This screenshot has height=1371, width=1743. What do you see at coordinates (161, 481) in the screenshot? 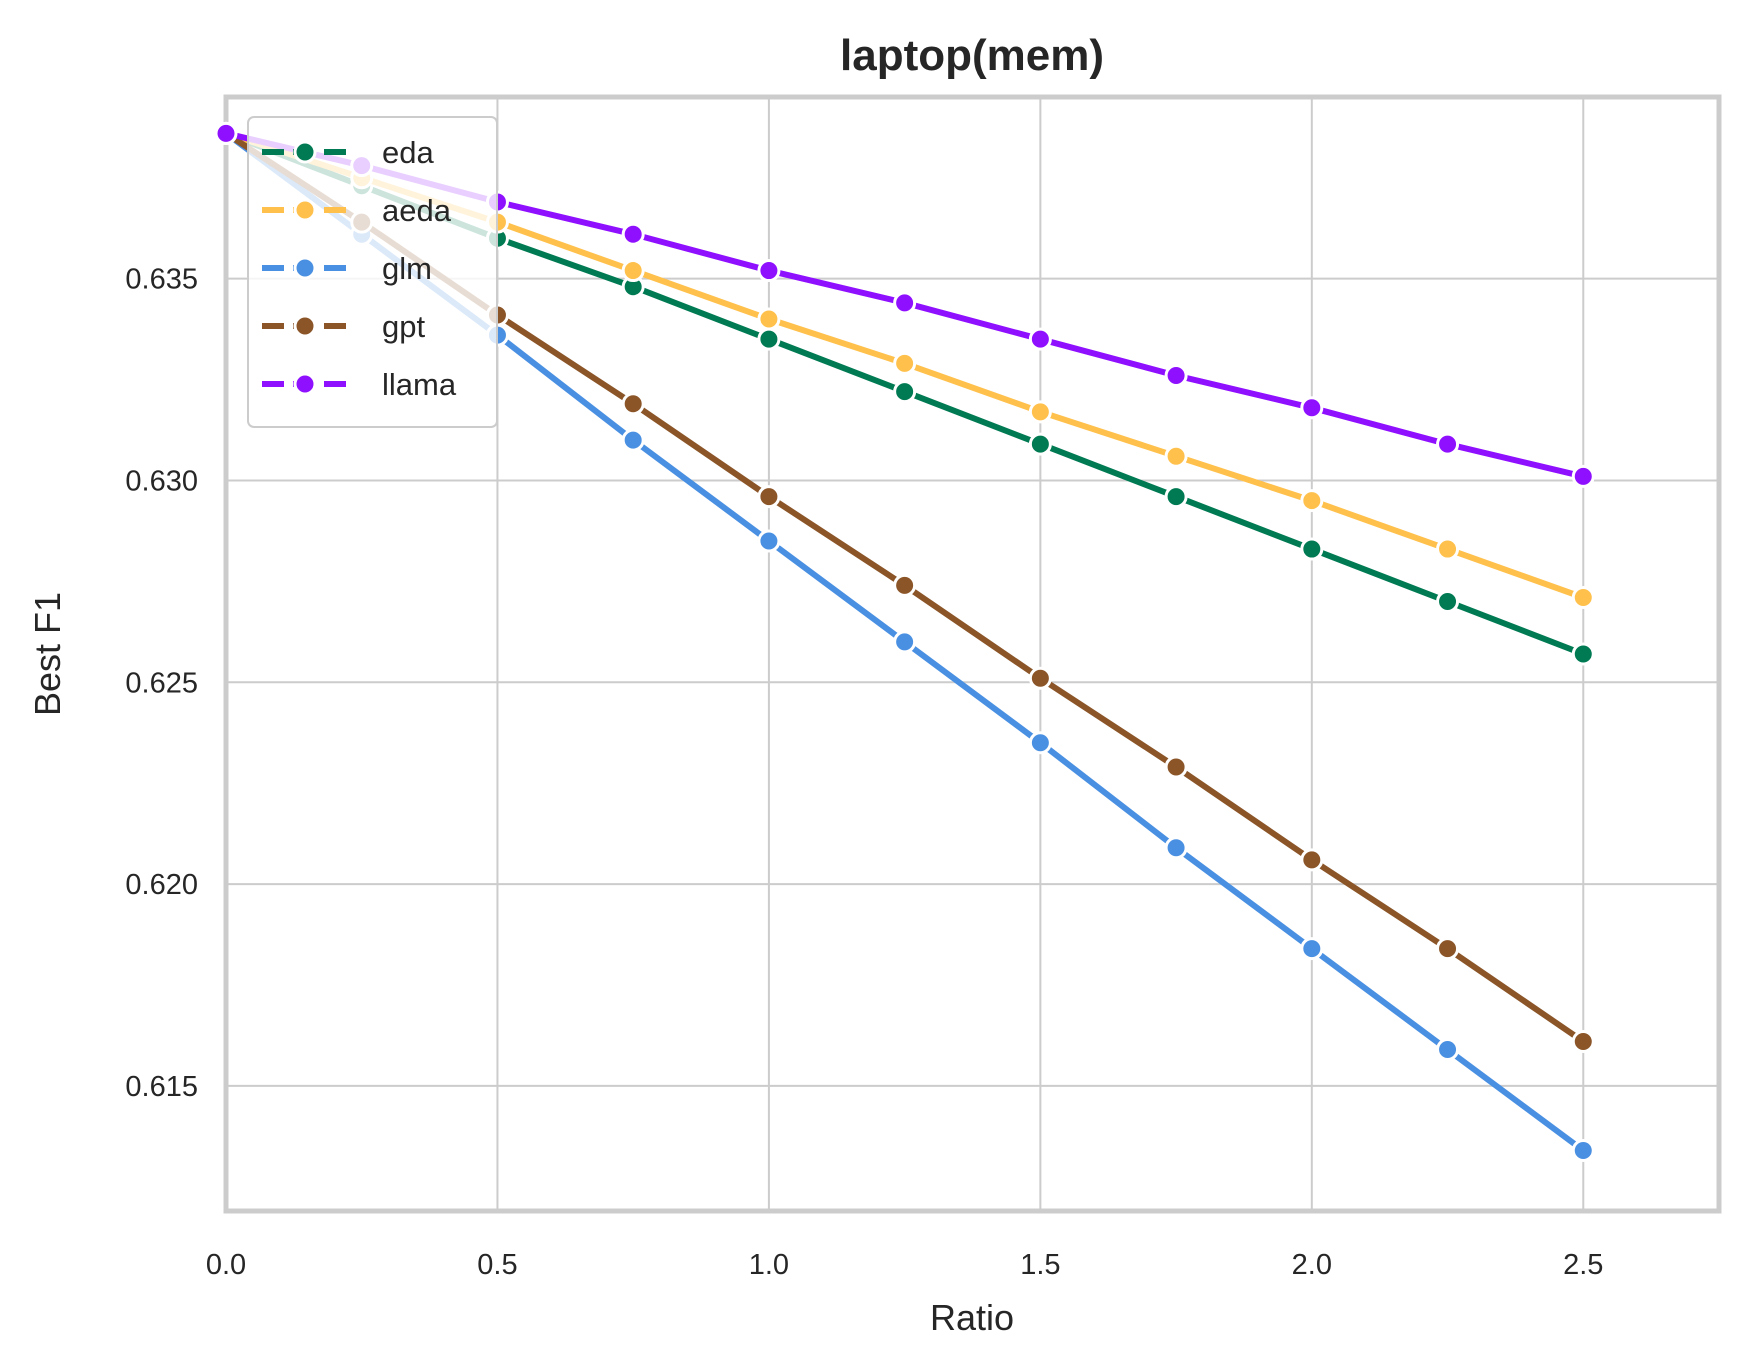
I see `y-tick-label: 0.630` at bounding box center [161, 481].